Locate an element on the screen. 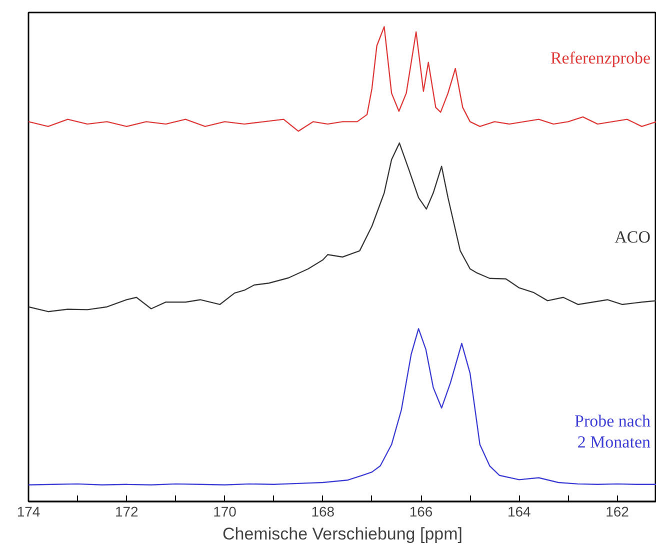 This screenshot has height=546, width=656. x-tick-label: 164 is located at coordinates (519, 512).